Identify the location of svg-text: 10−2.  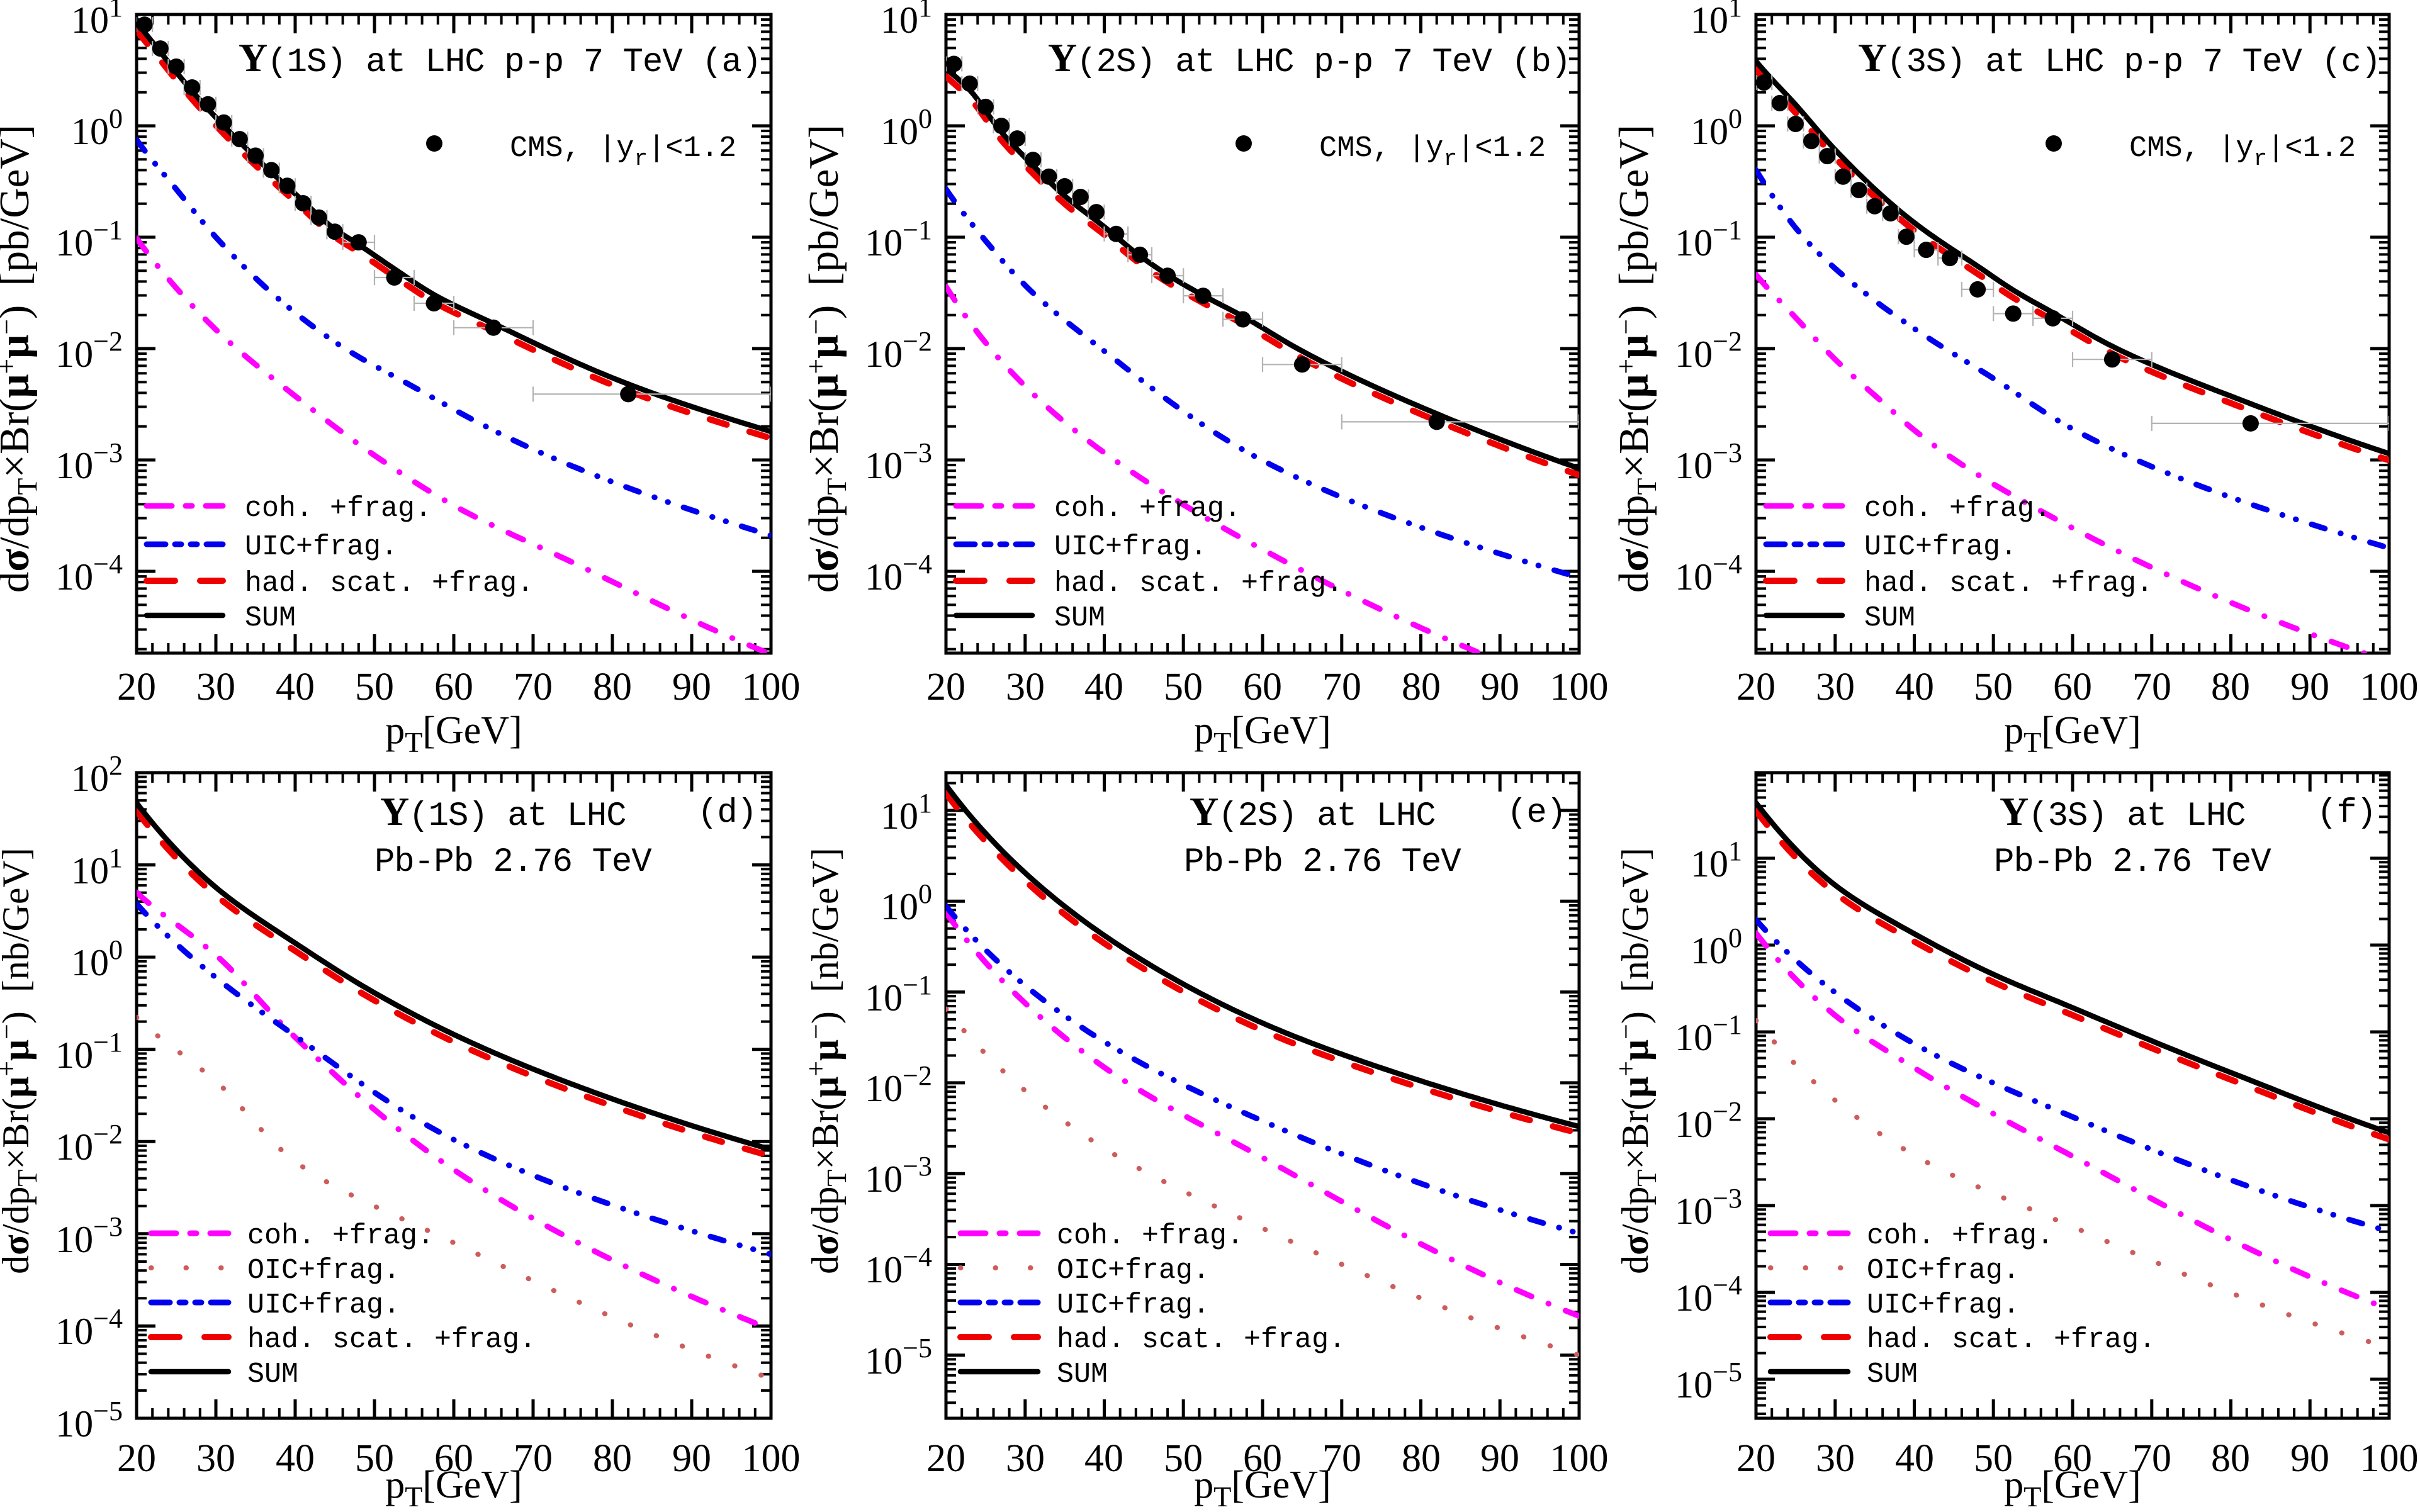
(898, 1084).